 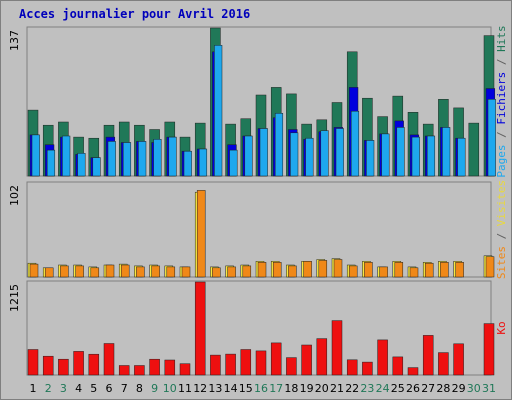 What do you see at coordinates (501, 262) in the screenshot?
I see `axis-label-part-0: Sites` at bounding box center [501, 262].